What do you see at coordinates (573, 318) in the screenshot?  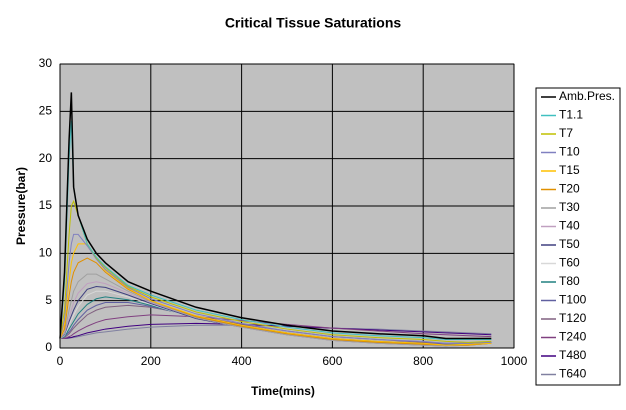 I see `legend-label: T120` at bounding box center [573, 318].